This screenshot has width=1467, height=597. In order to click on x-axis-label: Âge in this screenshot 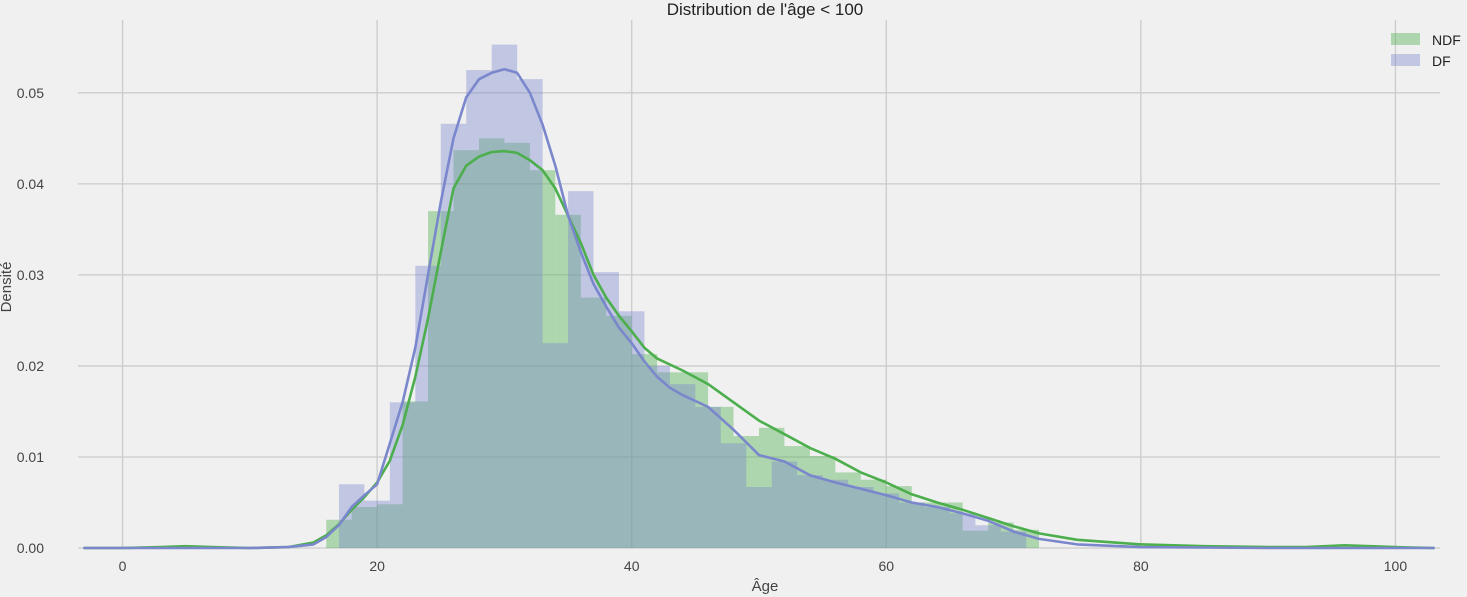, I will do `click(765, 586)`.